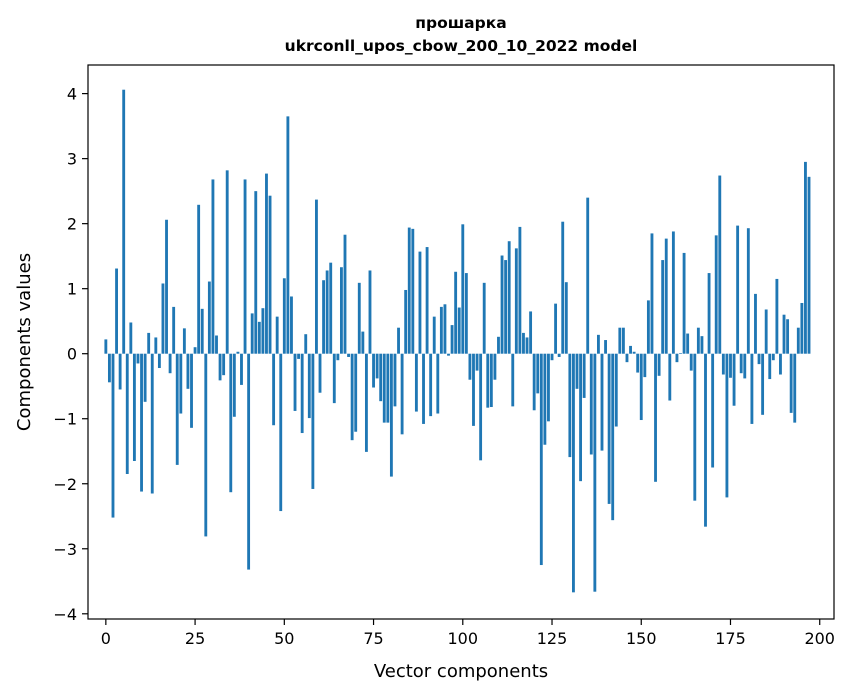 Image resolution: width=847 pixels, height=696 pixels. Describe the element at coordinates (730, 638) in the screenshot. I see `x-tick-label: 175` at that location.